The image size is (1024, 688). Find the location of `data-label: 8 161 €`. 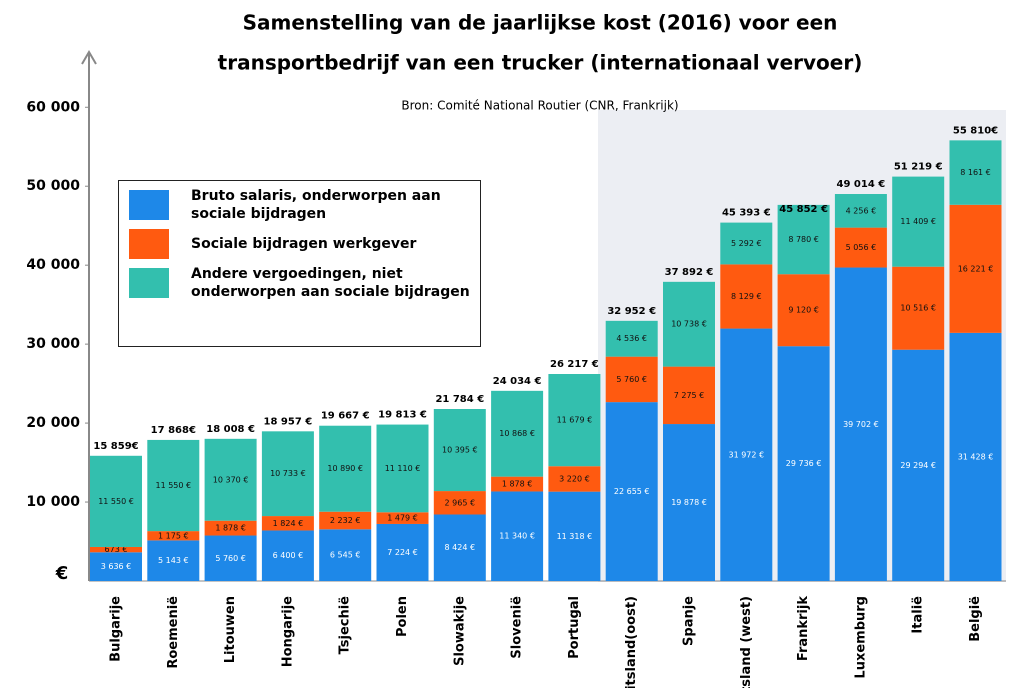

data-label: 8 161 € is located at coordinates (975, 172).